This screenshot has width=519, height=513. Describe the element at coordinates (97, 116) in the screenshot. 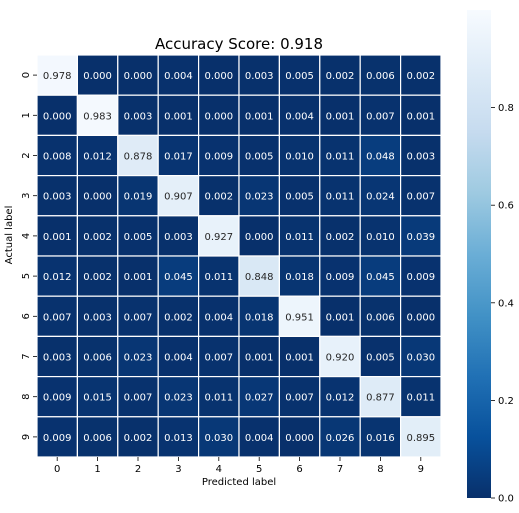

I see `cell-value-label: 0.983` at that location.